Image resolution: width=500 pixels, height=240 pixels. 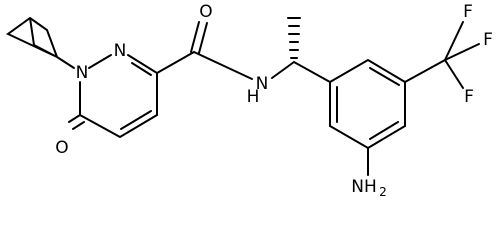 I want to click on atom-label: NH, so click(x=364, y=187).